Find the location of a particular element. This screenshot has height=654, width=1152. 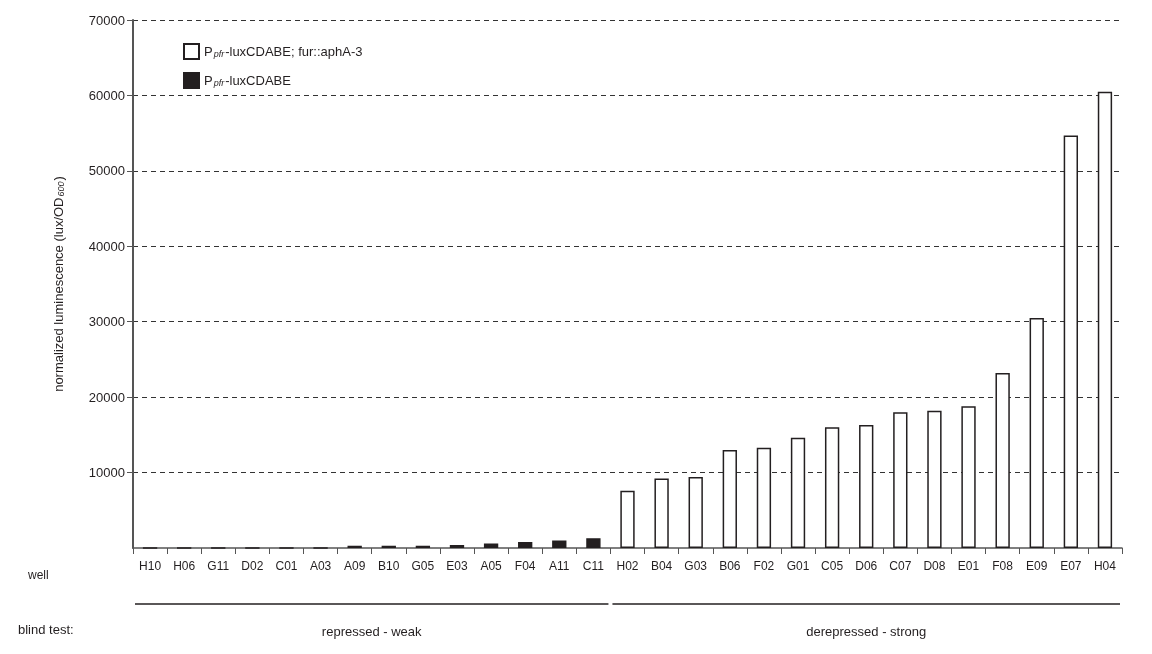

x-tick-label: H02 is located at coordinates (627, 566).